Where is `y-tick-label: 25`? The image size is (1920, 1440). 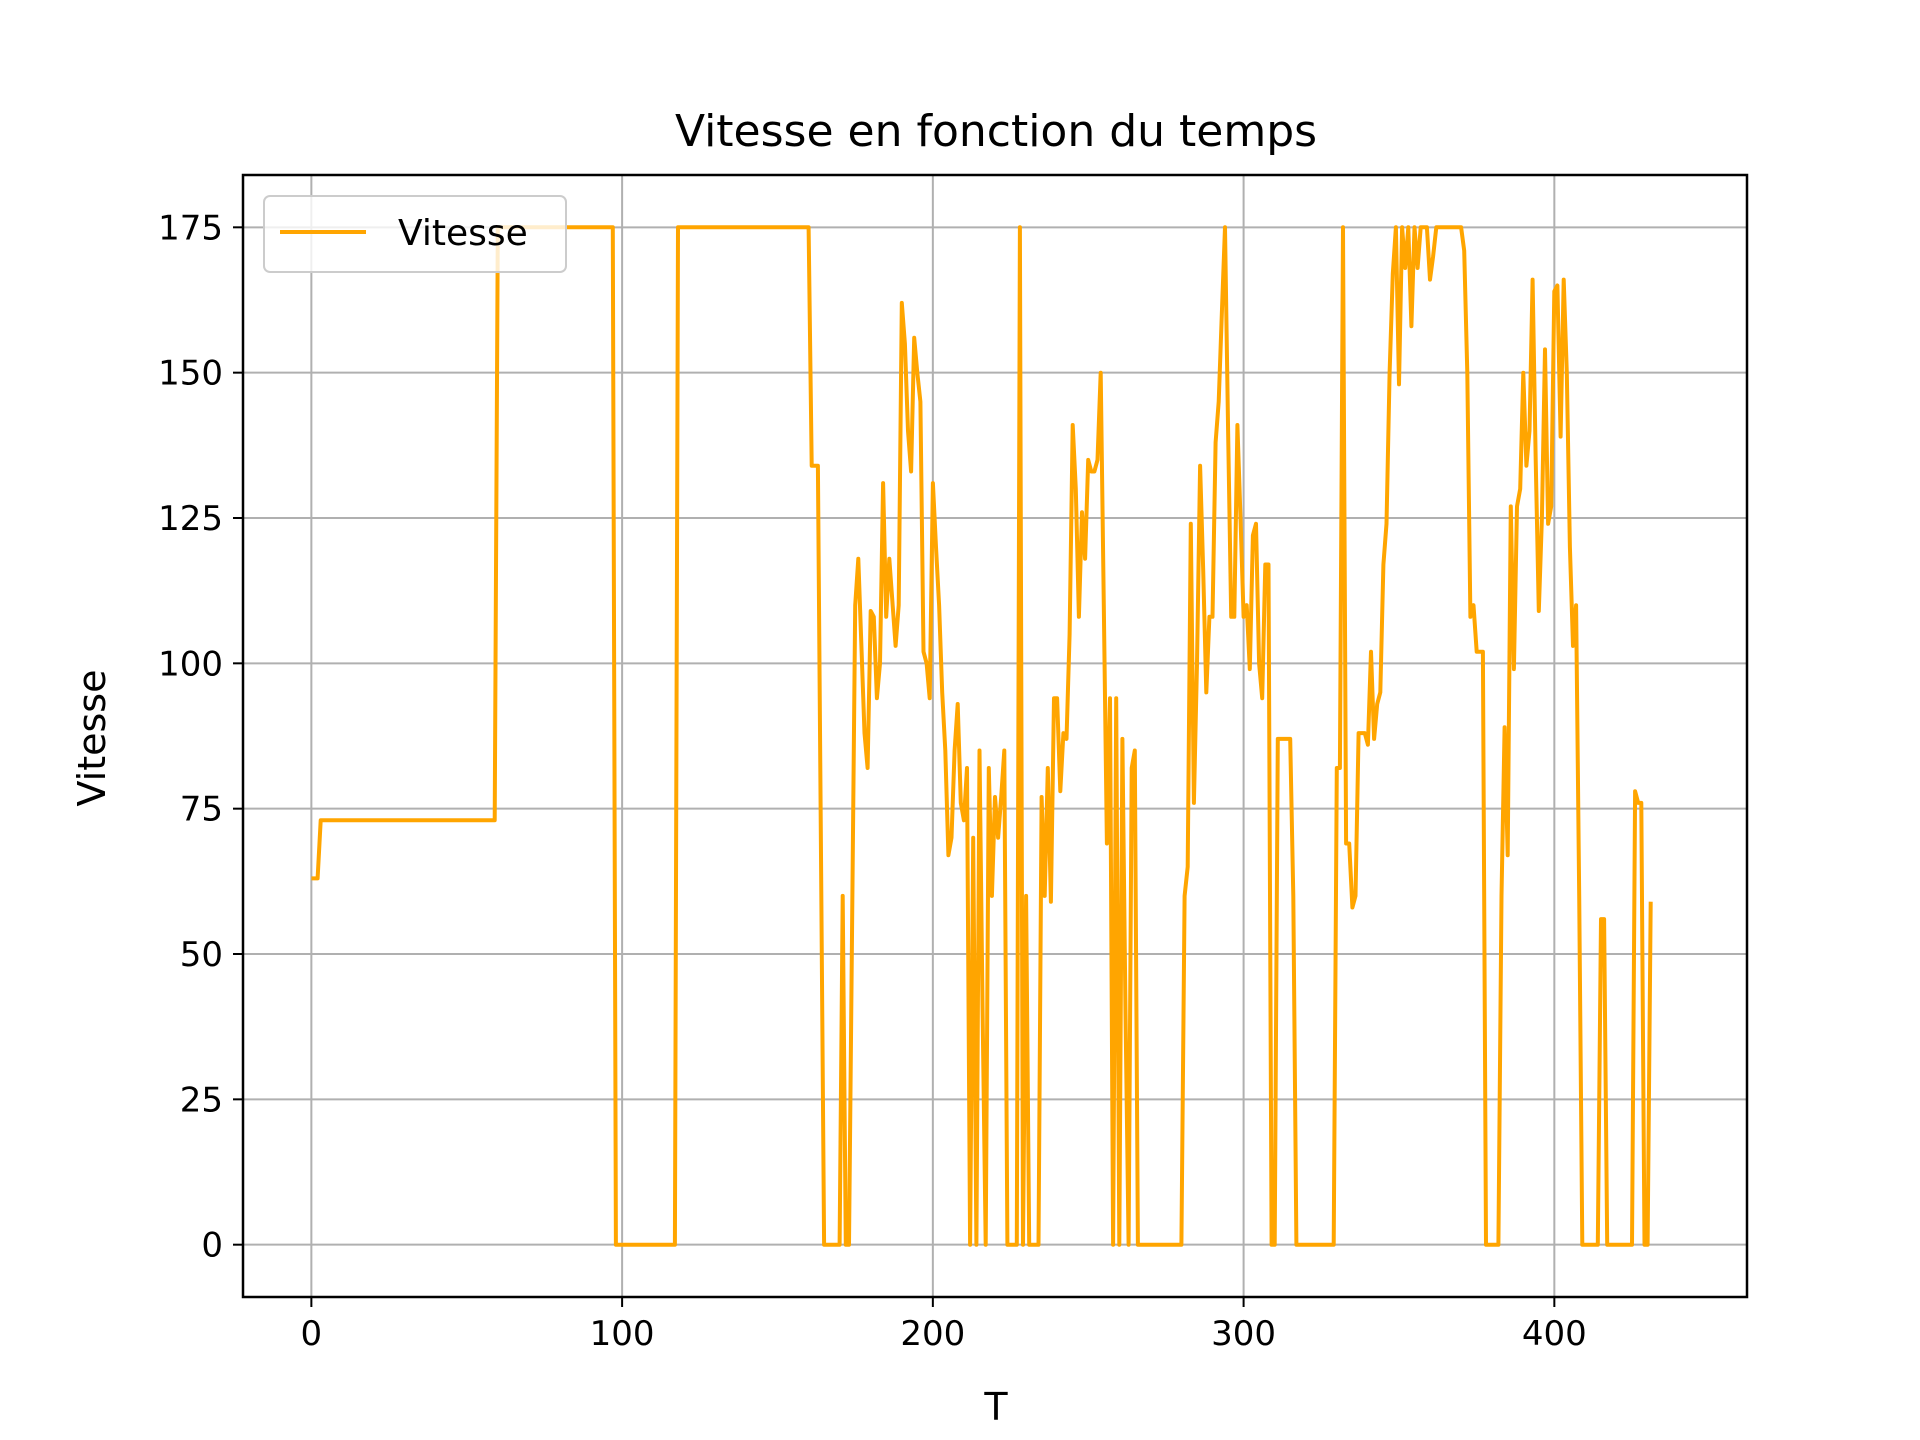
y-tick-label: 25 is located at coordinates (201, 1100).